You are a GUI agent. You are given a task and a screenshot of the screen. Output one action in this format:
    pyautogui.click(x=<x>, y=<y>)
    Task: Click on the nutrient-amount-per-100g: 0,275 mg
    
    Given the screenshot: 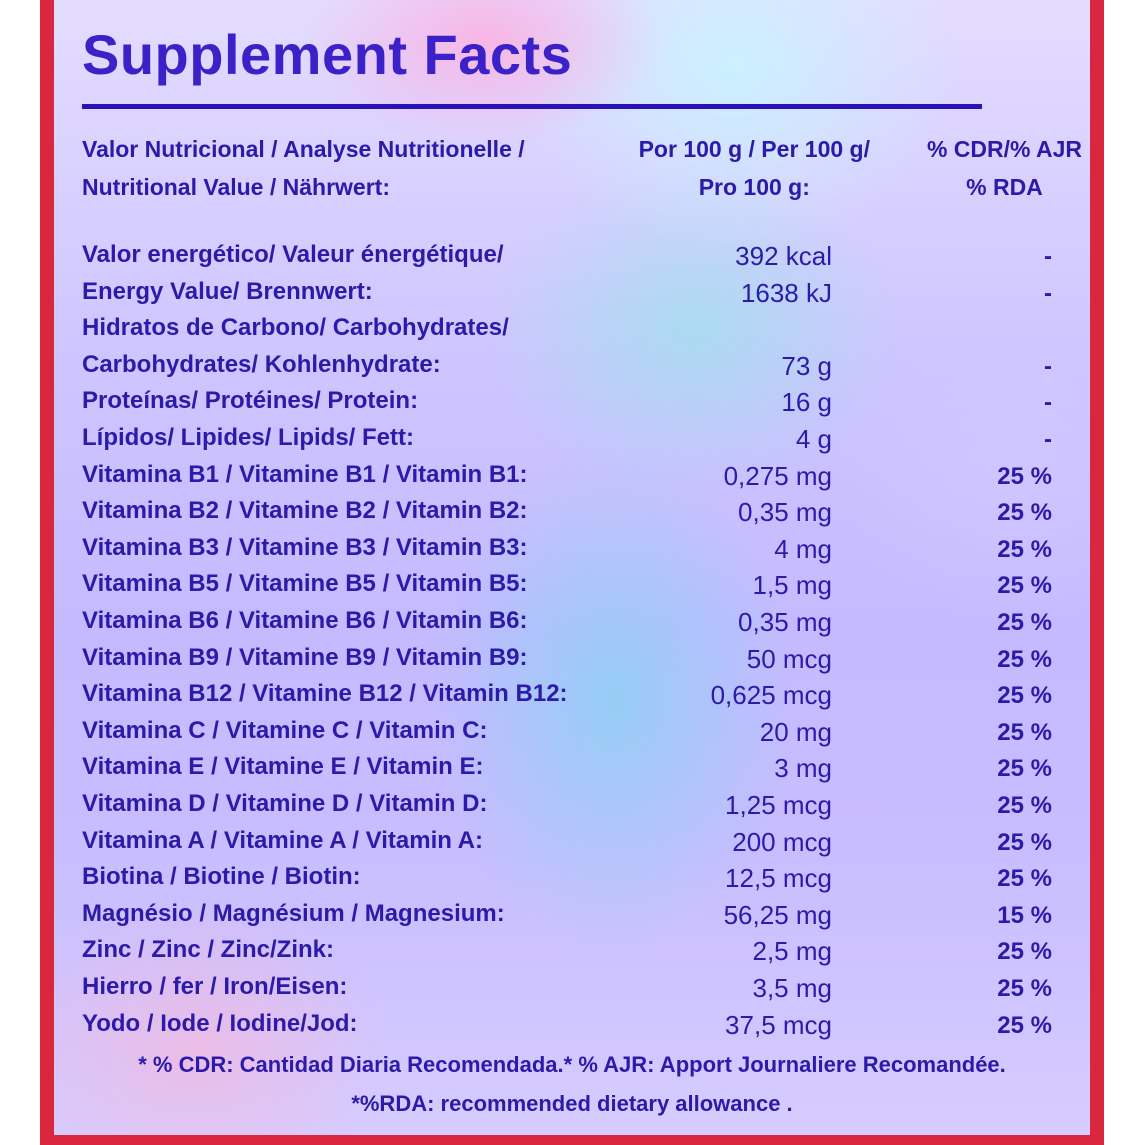 What is the action you would take?
    pyautogui.click(x=777, y=476)
    